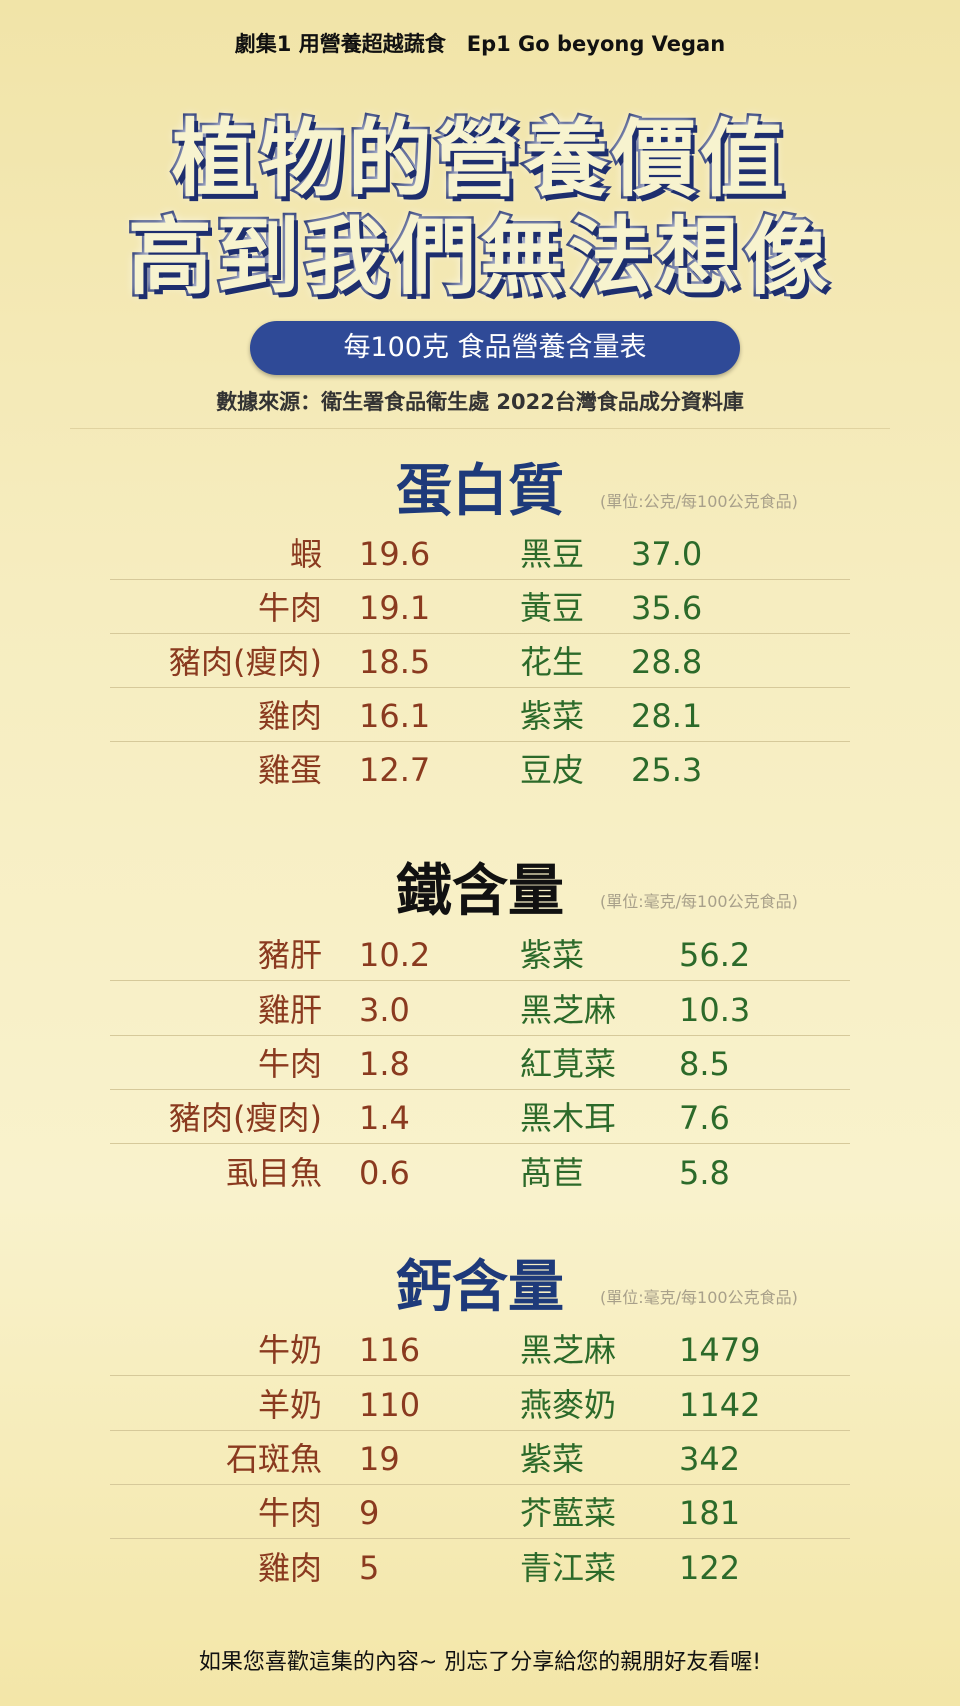  Describe the element at coordinates (369, 1513) in the screenshot. I see `animal-food-value: 9` at that location.